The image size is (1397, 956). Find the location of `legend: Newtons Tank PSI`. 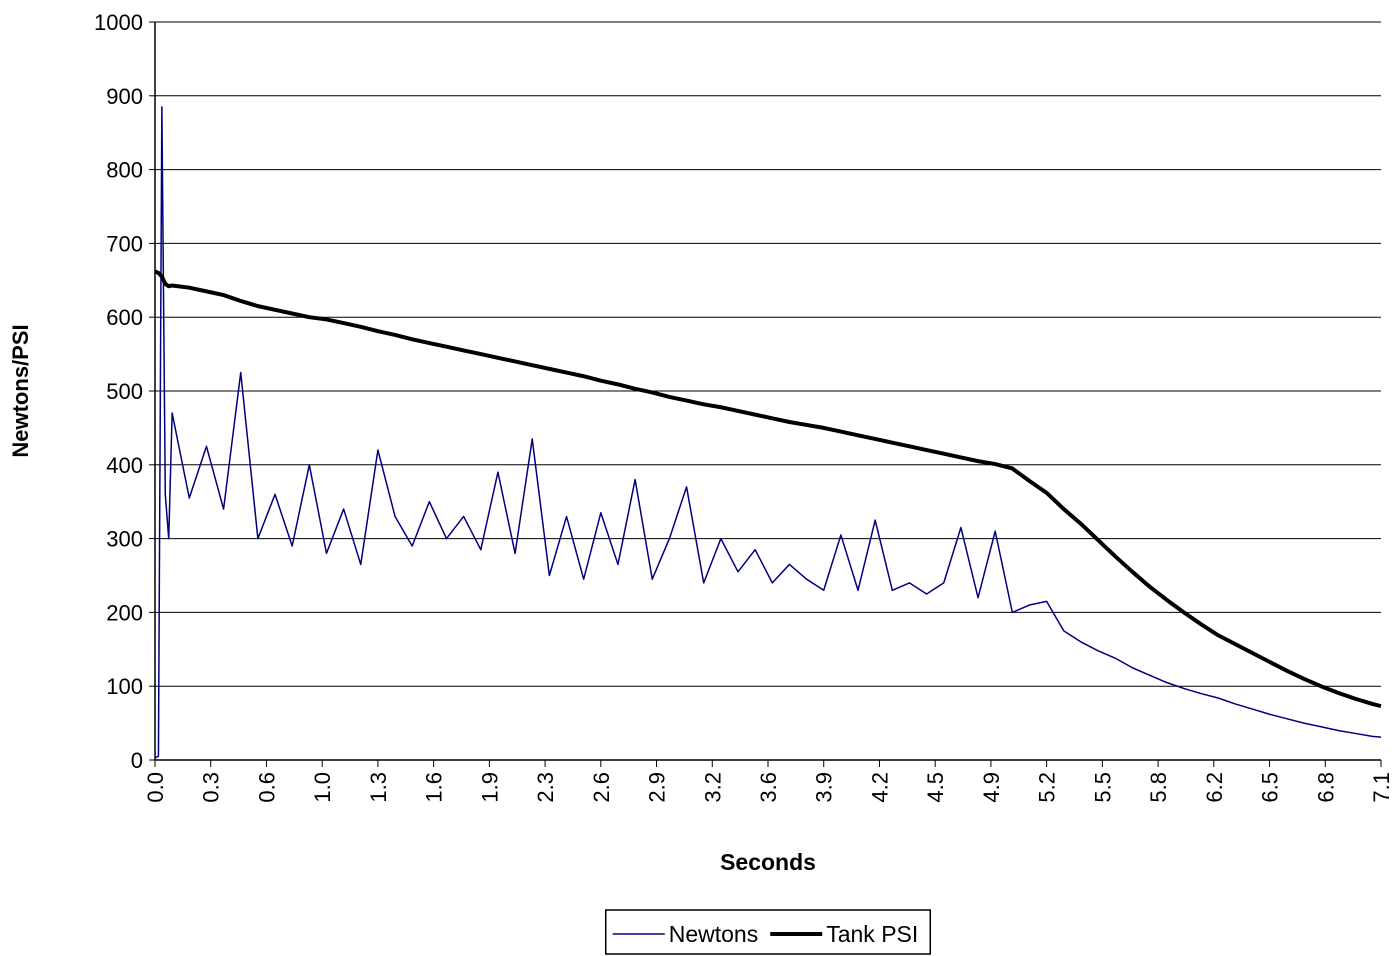

legend: Newtons Tank PSI is located at coordinates (768, 932).